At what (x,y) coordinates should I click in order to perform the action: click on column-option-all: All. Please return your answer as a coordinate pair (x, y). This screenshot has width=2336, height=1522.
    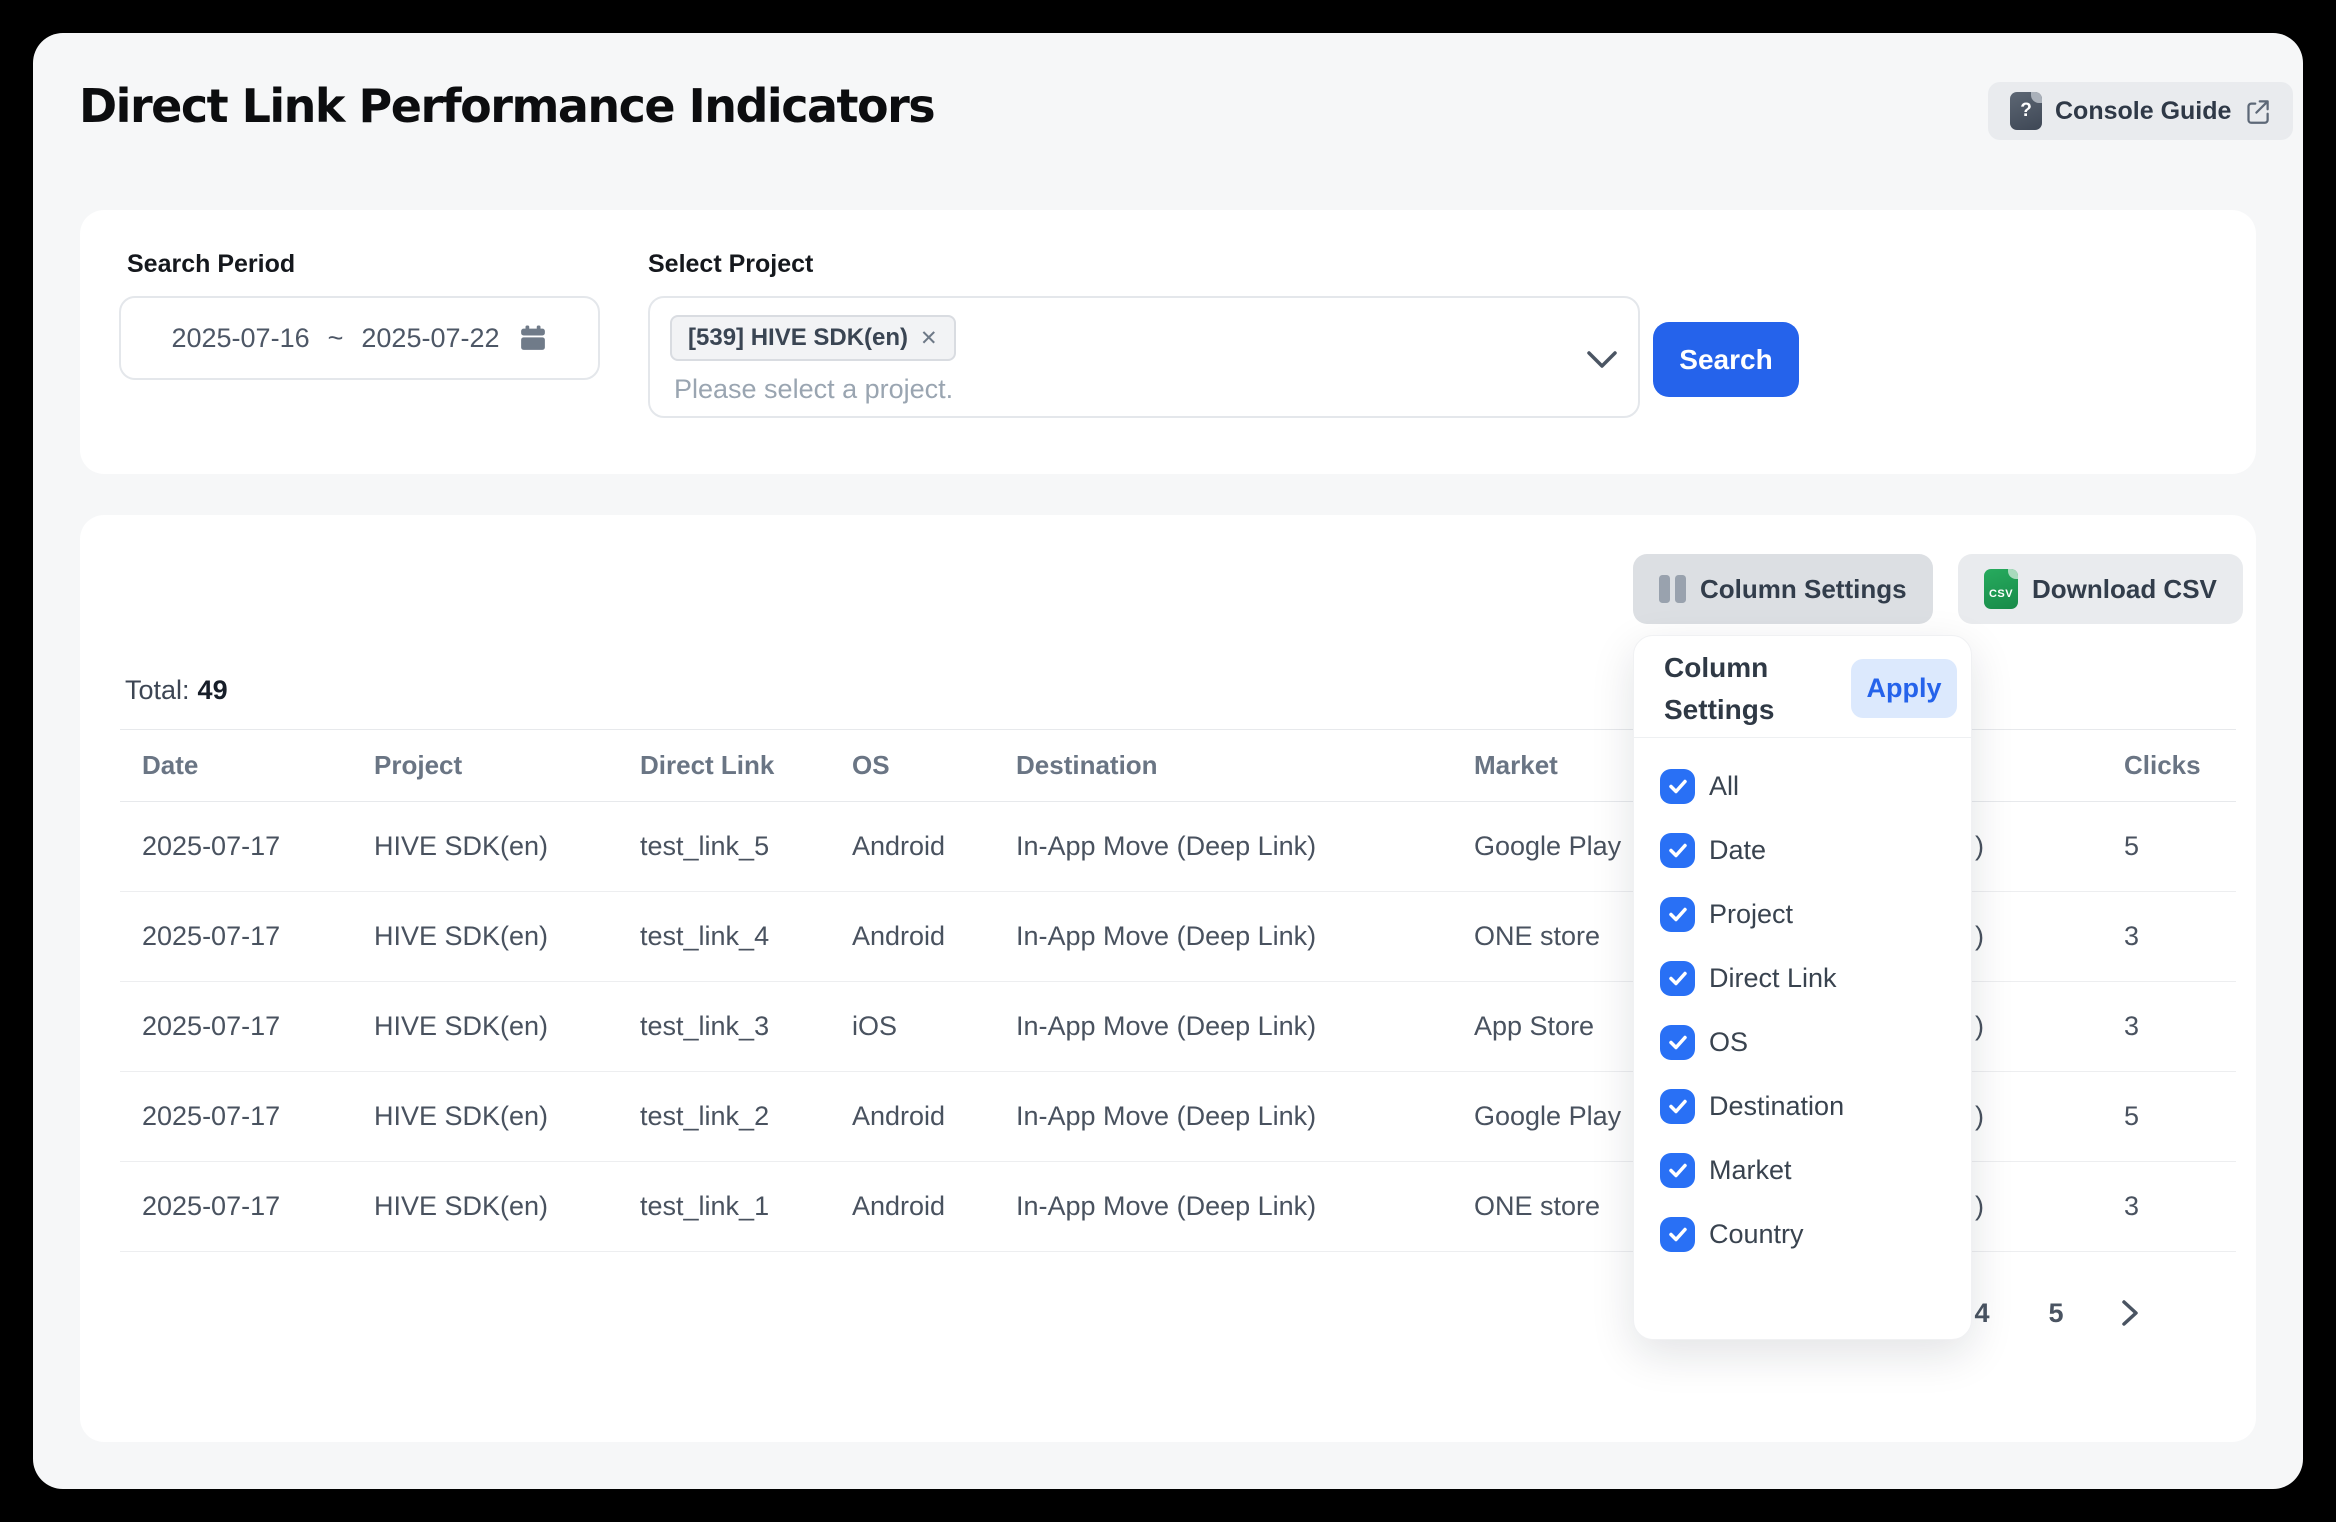
    Looking at the image, I should click on (1802, 786).